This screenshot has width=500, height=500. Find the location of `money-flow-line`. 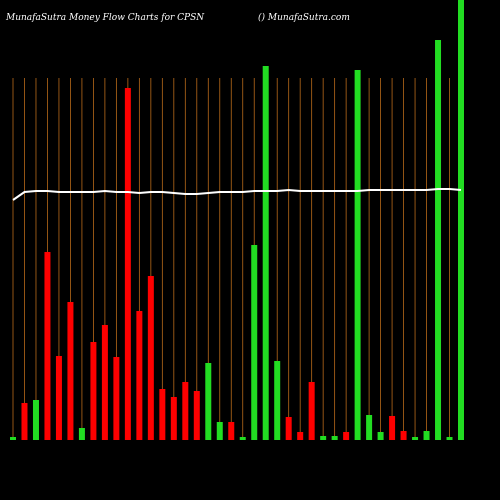

money-flow-line is located at coordinates (237, 194).